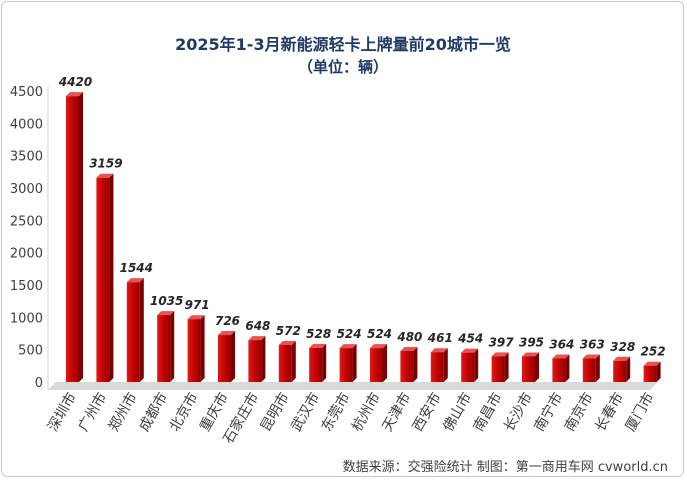 The height and width of the screenshot is (480, 687). What do you see at coordinates (505, 467) in the screenshot?
I see `source-note: 数据来源：交强险统计 制图：第一商用车网 cvworld.cn` at bounding box center [505, 467].